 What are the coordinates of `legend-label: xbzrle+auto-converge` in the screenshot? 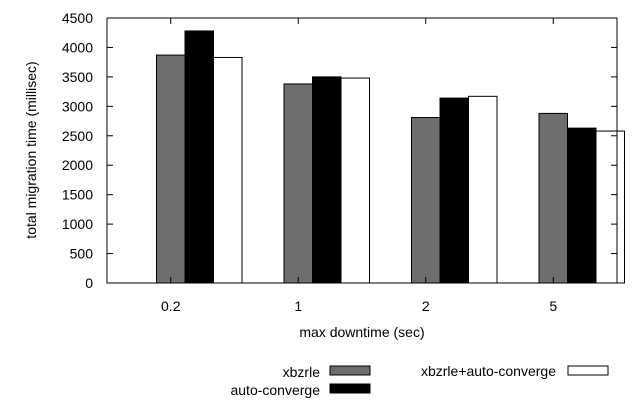 It's located at (488, 371).